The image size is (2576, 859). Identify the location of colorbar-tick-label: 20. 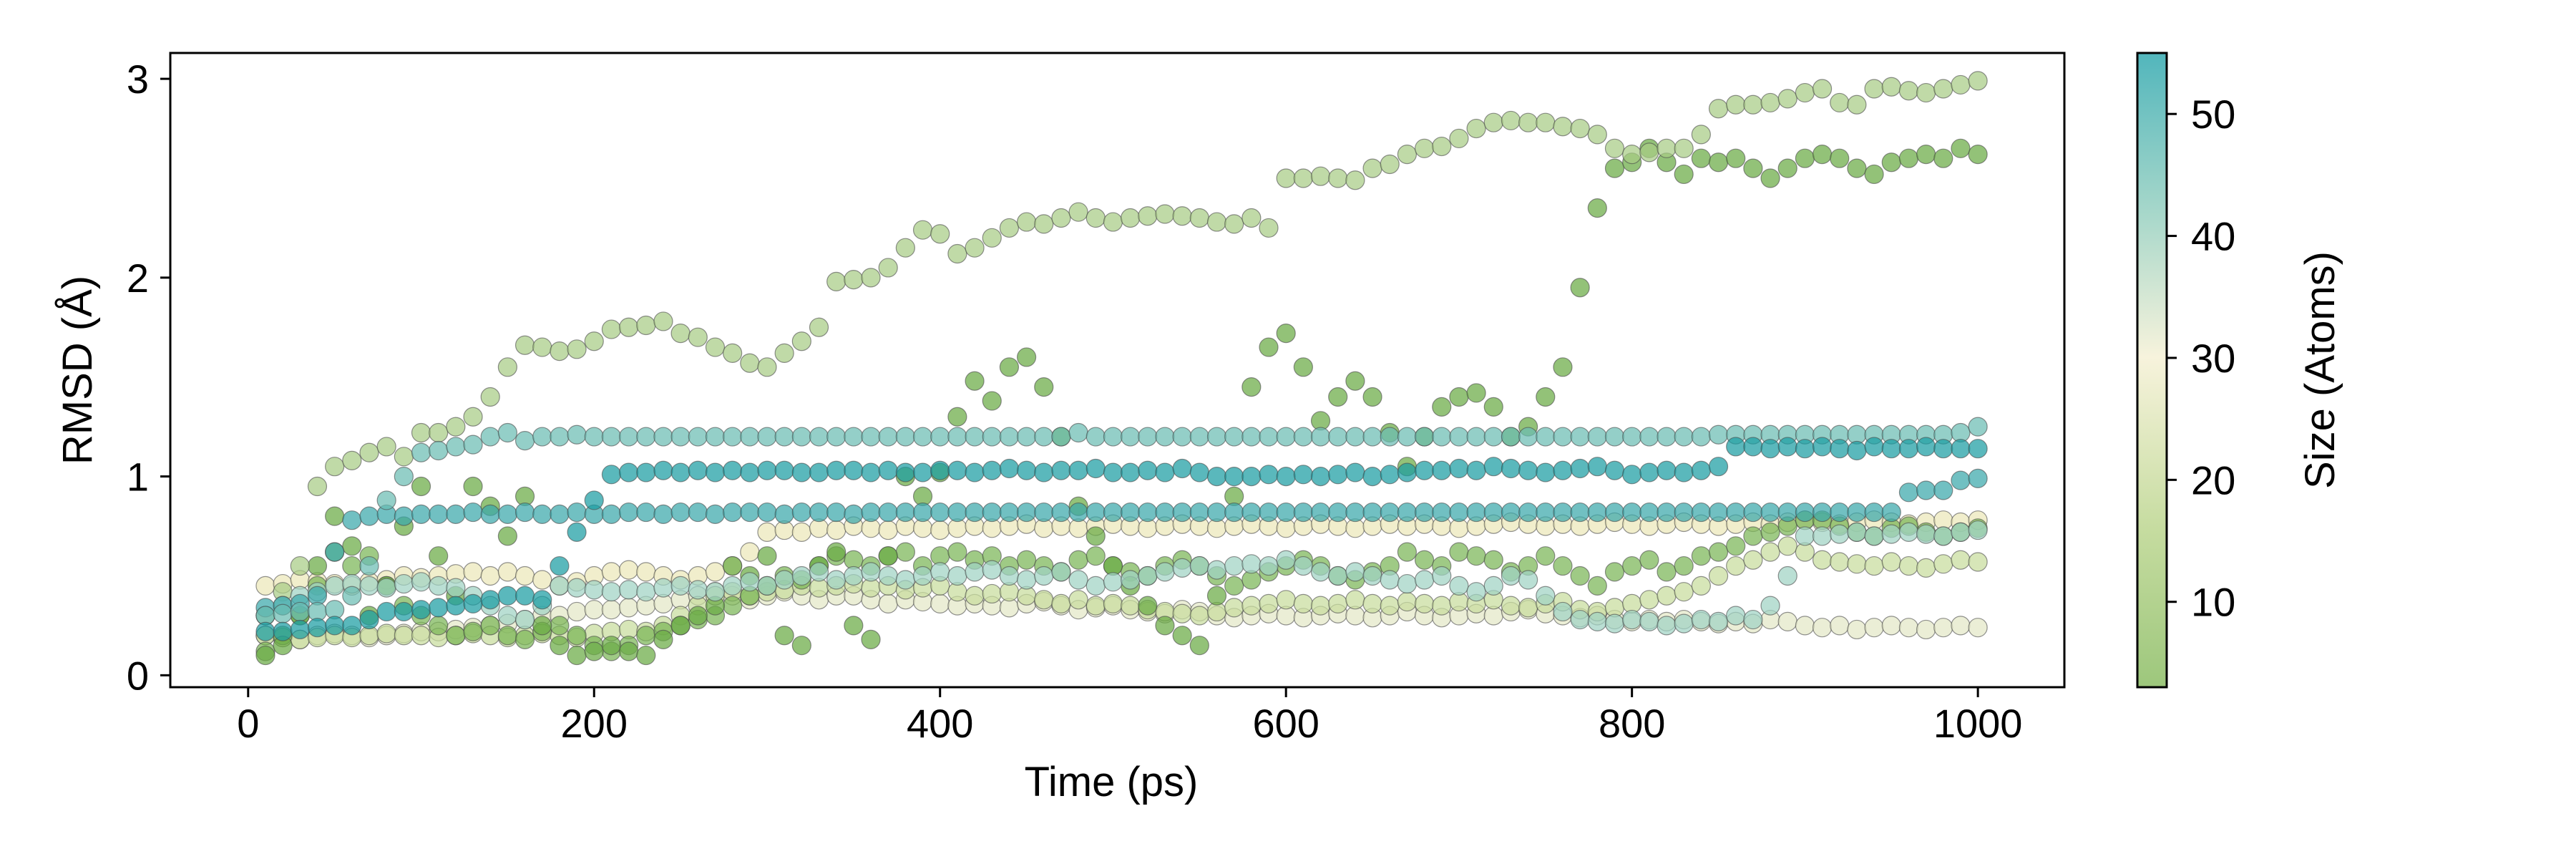
(2213, 480).